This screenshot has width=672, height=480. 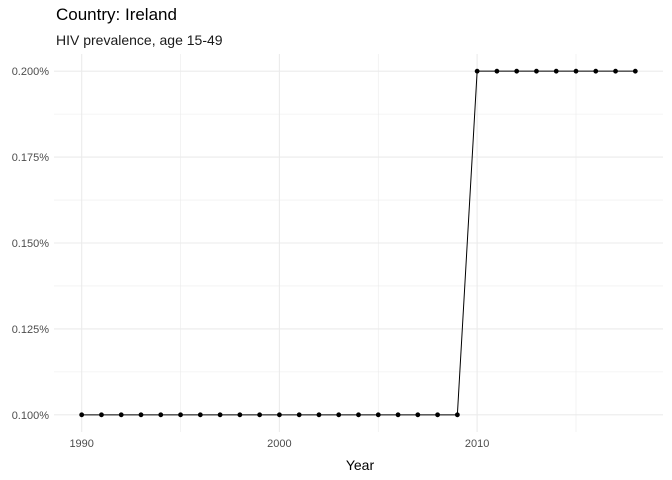 What do you see at coordinates (31, 158) in the screenshot?
I see `y-tick-label: 0.175%` at bounding box center [31, 158].